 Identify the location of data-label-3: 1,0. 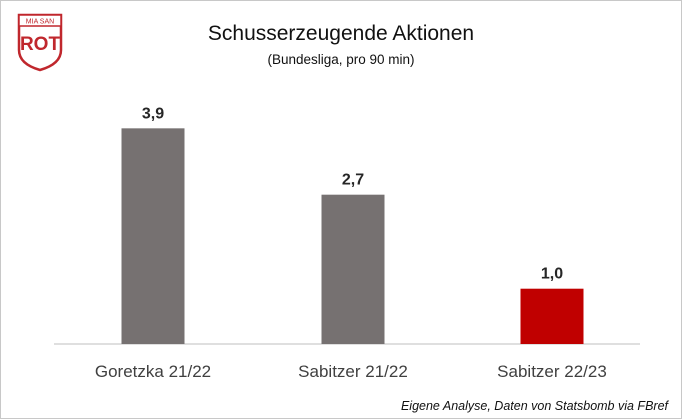
(552, 274).